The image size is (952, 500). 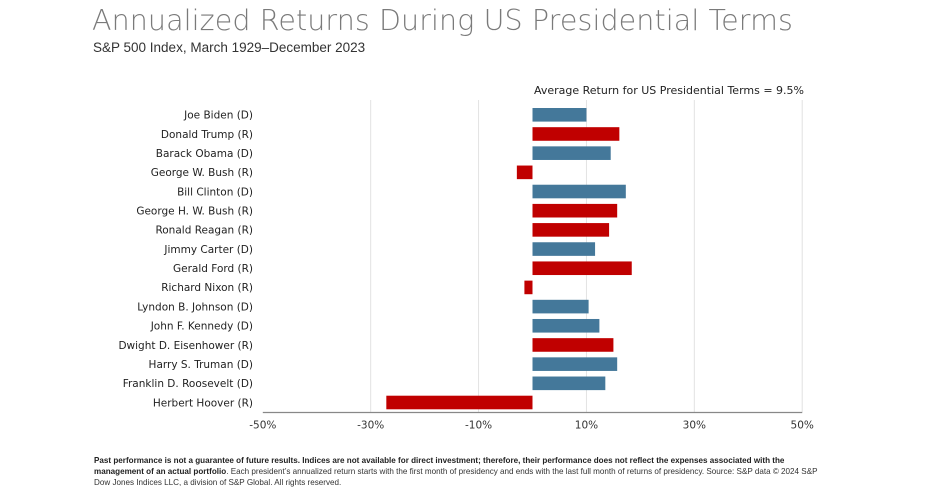 What do you see at coordinates (195, 307) in the screenshot?
I see `category-label: Lyndon B. Johnson (D)` at bounding box center [195, 307].